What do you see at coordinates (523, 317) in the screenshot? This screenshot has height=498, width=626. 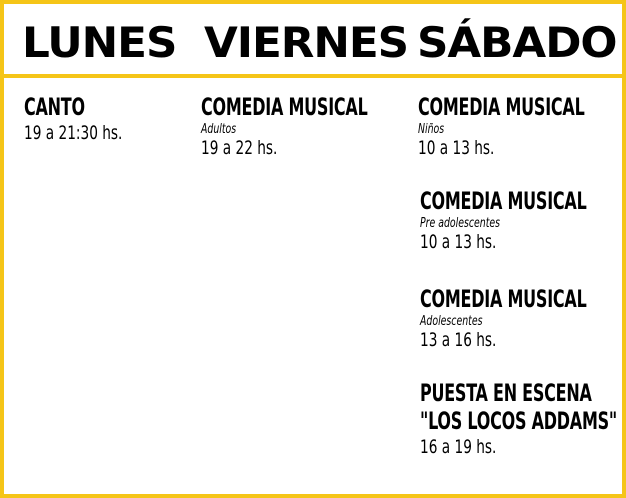 I see `class-entry-sabado-adolescentes: COMEDIA MUSICAL Adolescentes 13 a 16 hs.` at bounding box center [523, 317].